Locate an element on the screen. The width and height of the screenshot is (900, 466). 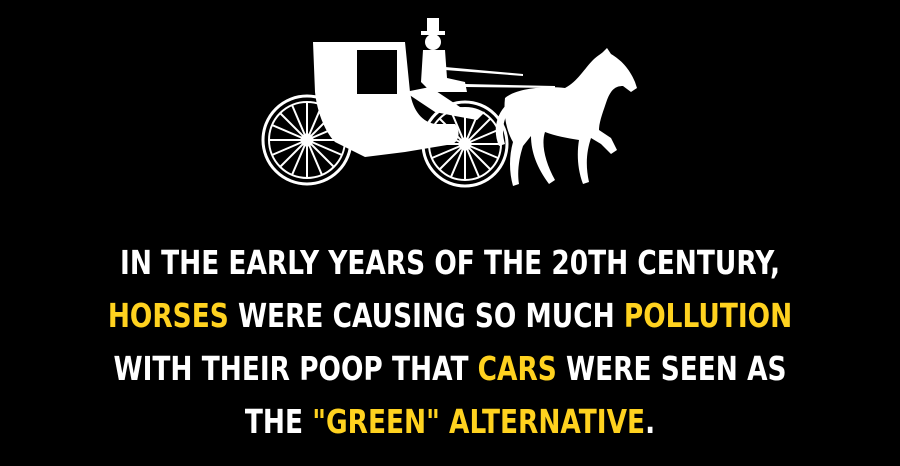
highlight-pollution: POLLUTION is located at coordinates (708, 315).